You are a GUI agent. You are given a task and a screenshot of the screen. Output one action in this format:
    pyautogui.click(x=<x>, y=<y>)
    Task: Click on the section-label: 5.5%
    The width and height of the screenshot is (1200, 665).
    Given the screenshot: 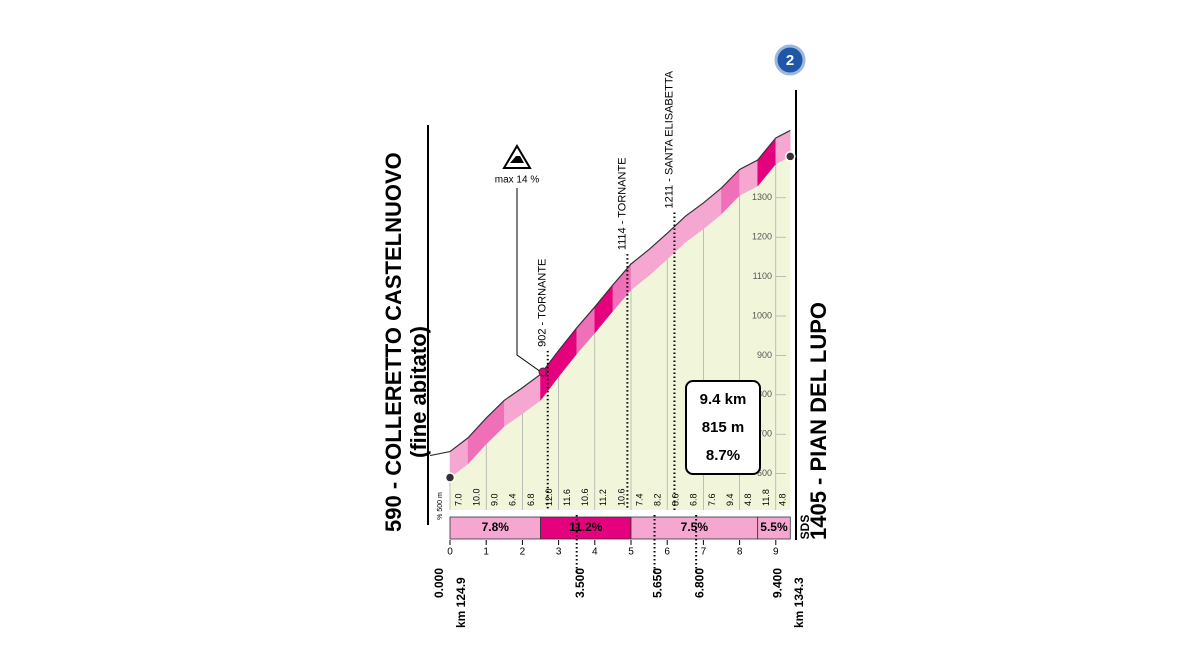 What is the action you would take?
    pyautogui.click(x=774, y=527)
    